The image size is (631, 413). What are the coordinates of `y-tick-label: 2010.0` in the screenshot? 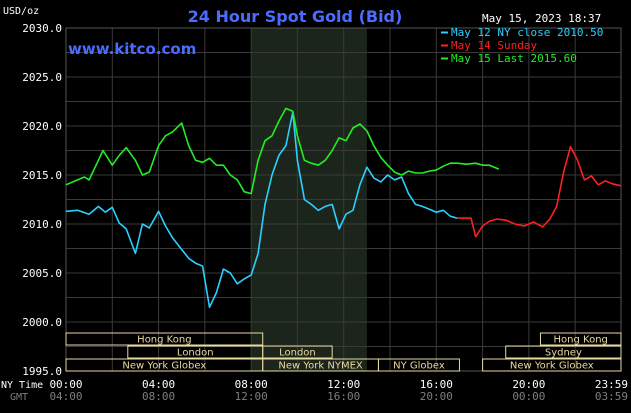 It's located at (42, 224).